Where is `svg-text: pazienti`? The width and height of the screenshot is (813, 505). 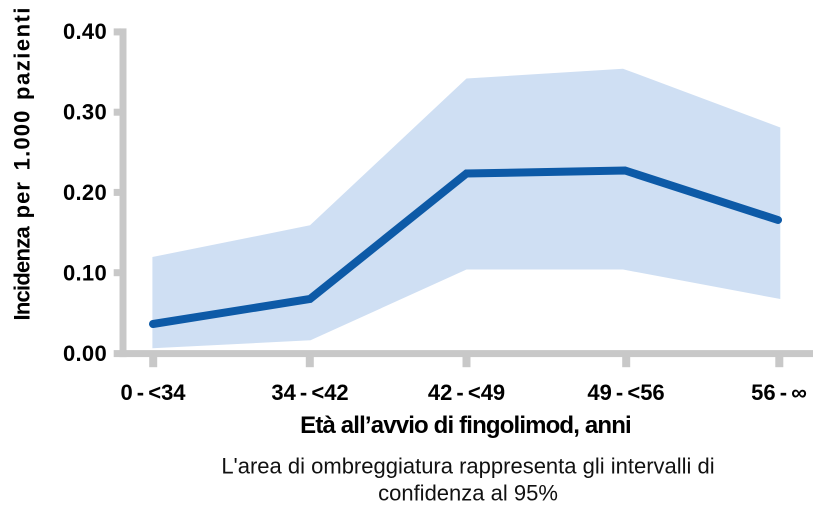
svg-text: pazienti is located at coordinates (22, 53).